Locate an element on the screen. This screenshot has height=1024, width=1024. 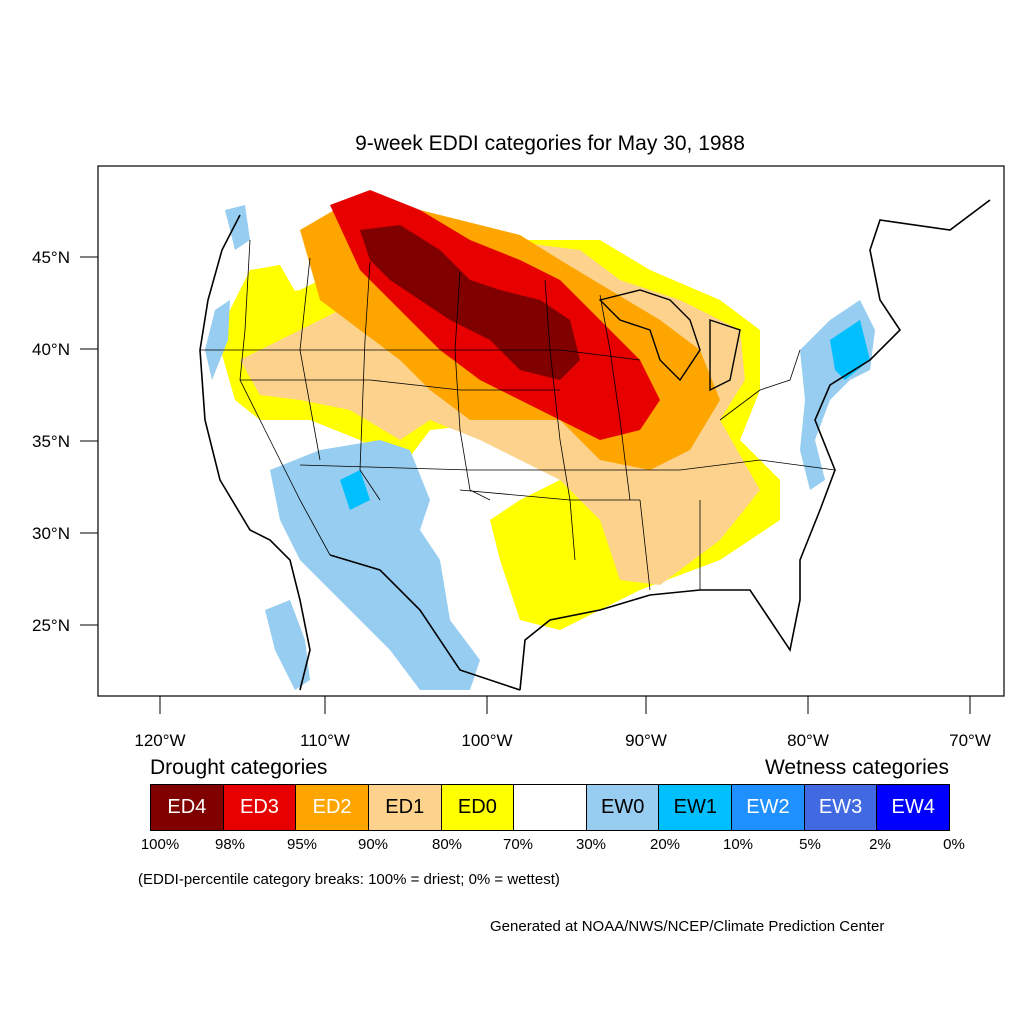
break-label: 10% is located at coordinates (738, 844).